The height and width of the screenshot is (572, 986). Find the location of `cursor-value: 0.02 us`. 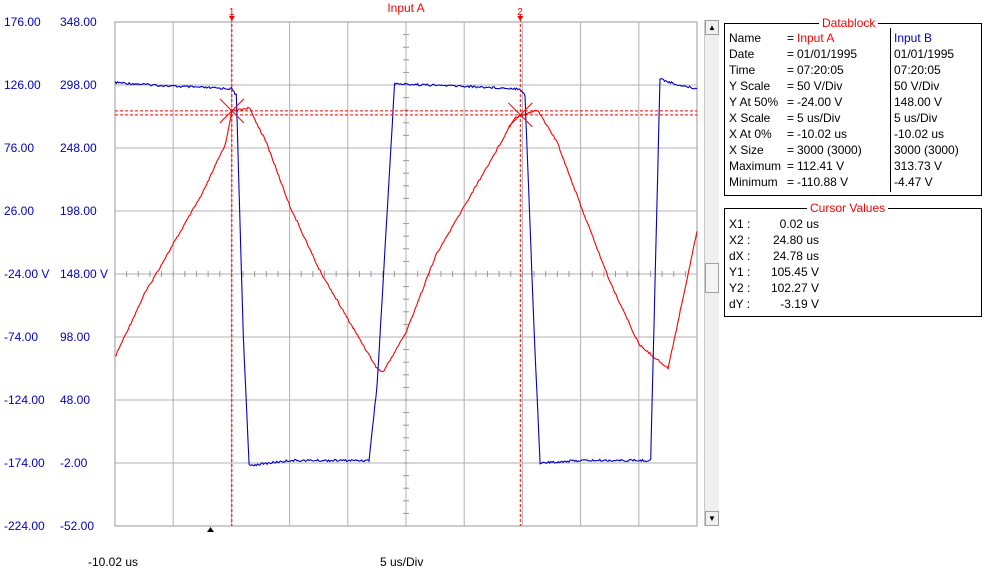

cursor-value: 0.02 us is located at coordinates (799, 224).